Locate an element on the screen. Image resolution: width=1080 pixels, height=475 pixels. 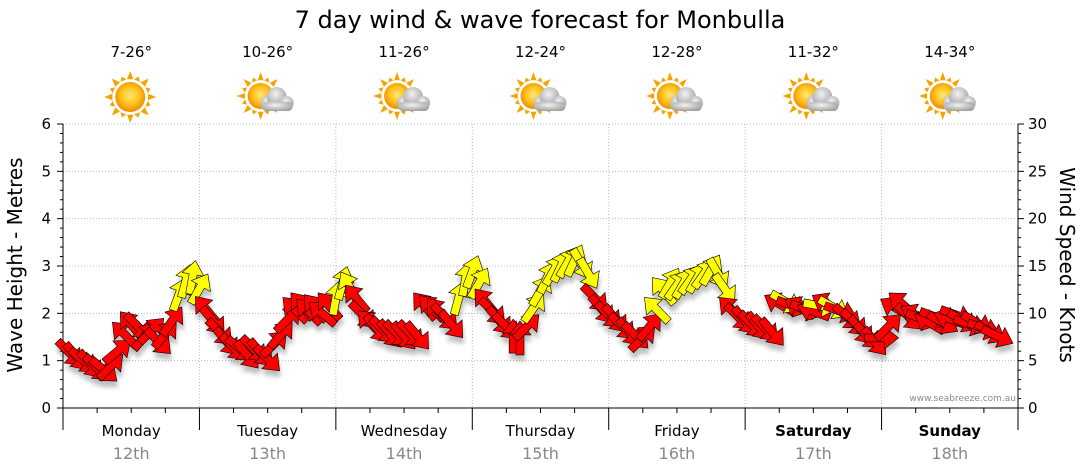
credit-watermark: www.seabreeze.com.au is located at coordinates (962, 399).